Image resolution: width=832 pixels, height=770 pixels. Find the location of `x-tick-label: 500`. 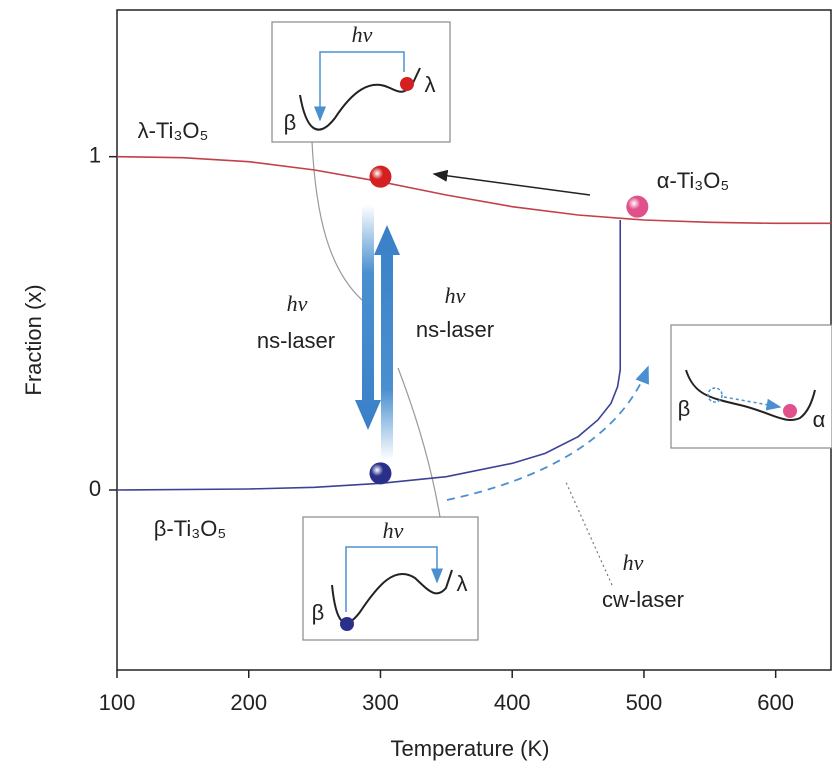

x-tick-label: 500 is located at coordinates (644, 702).